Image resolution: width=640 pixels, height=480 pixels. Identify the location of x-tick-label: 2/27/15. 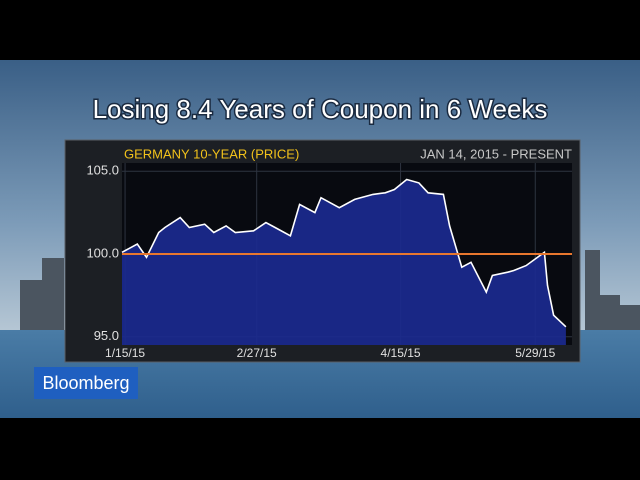
(257, 353).